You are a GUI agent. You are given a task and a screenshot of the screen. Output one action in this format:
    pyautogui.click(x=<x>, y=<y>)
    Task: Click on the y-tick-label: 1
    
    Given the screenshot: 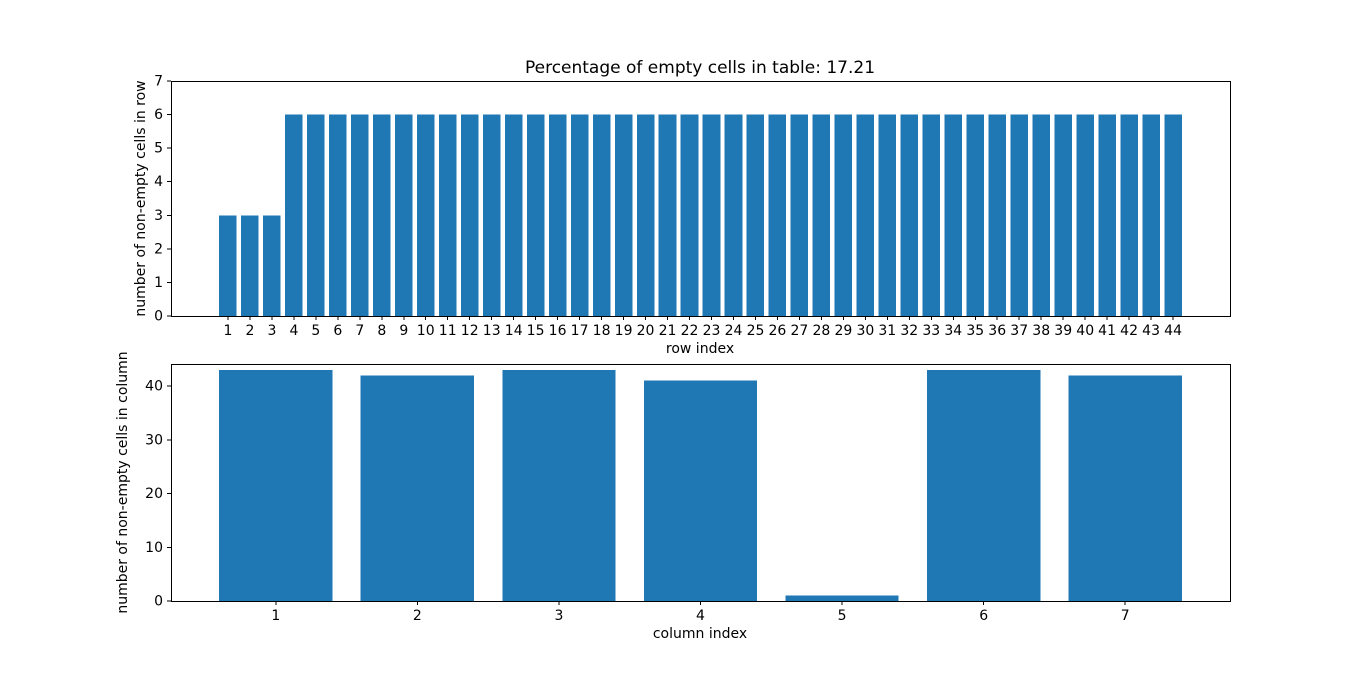 What is the action you would take?
    pyautogui.click(x=158, y=283)
    